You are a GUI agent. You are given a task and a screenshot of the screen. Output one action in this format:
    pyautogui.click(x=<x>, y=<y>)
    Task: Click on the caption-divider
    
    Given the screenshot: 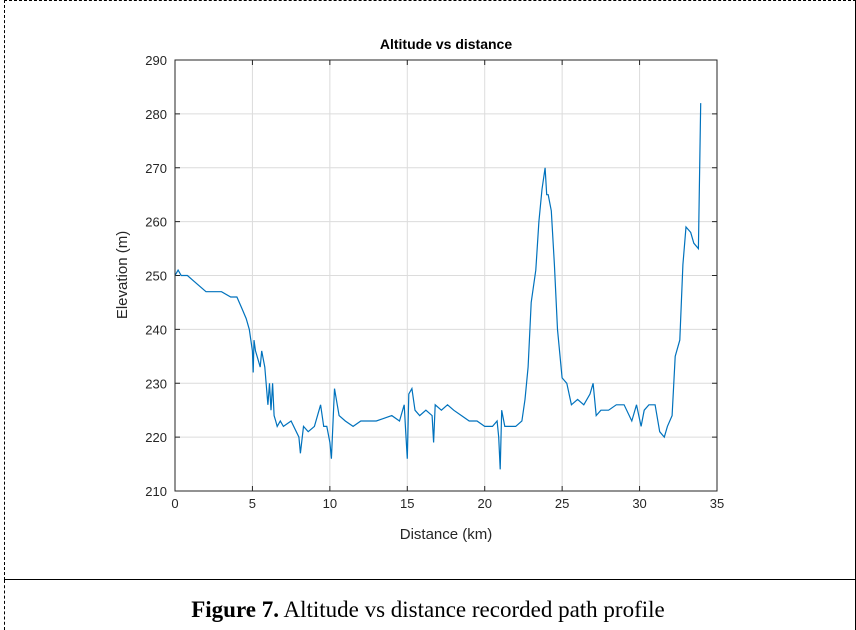 What is the action you would take?
    pyautogui.click(x=430, y=579)
    